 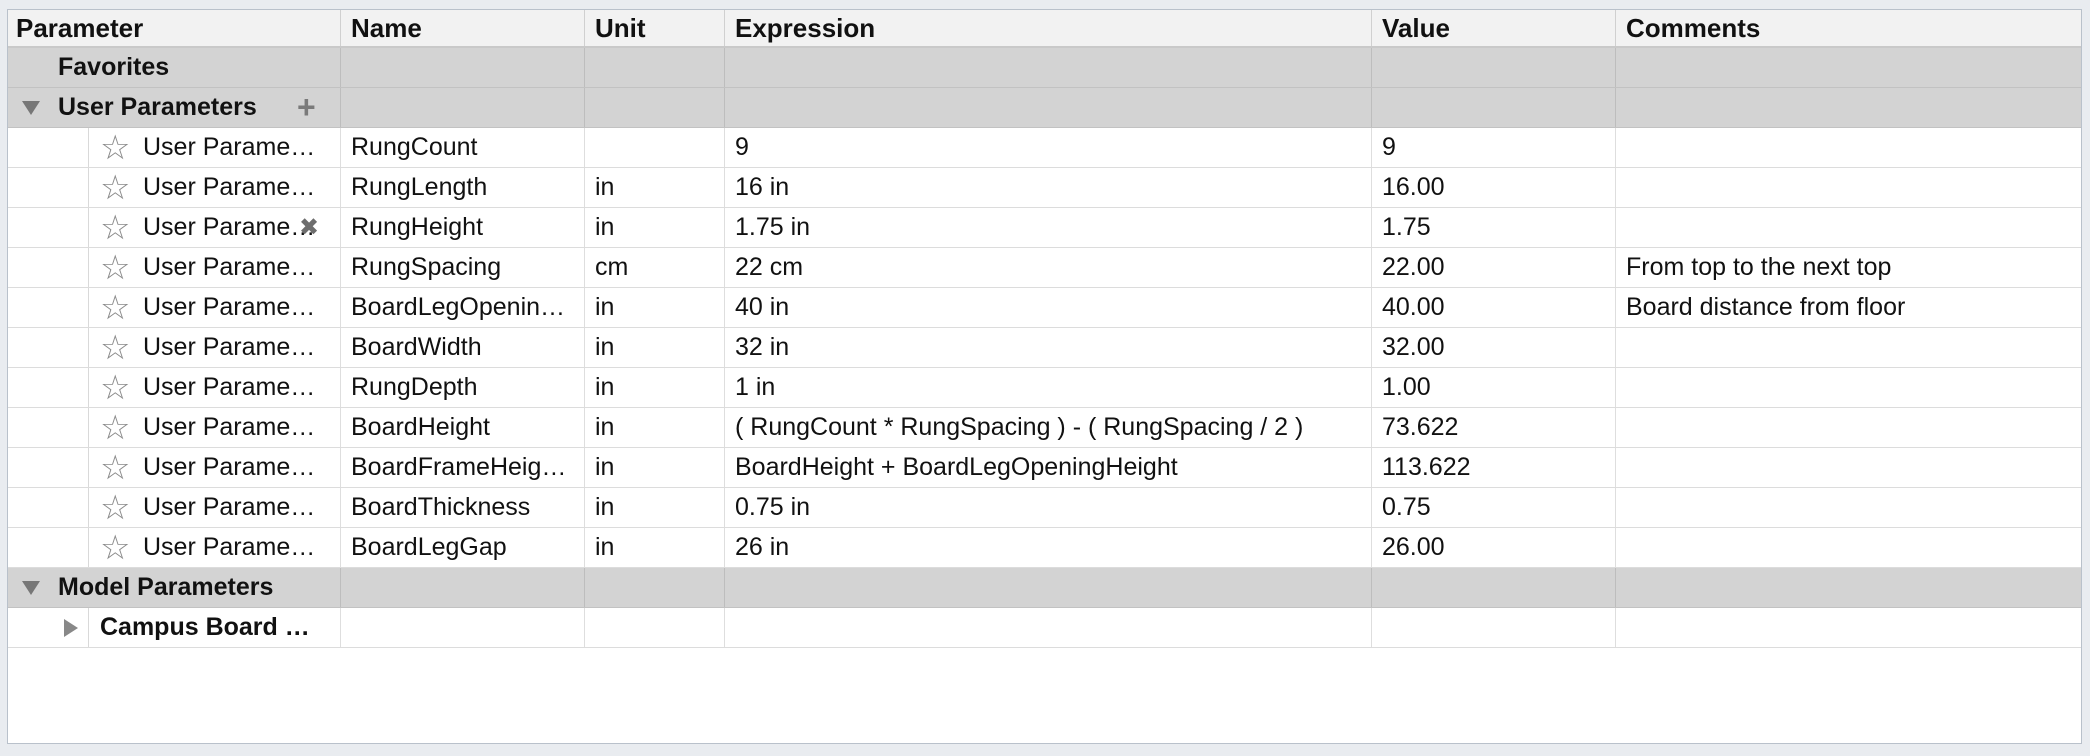 I want to click on row-unit, so click(x=655, y=147).